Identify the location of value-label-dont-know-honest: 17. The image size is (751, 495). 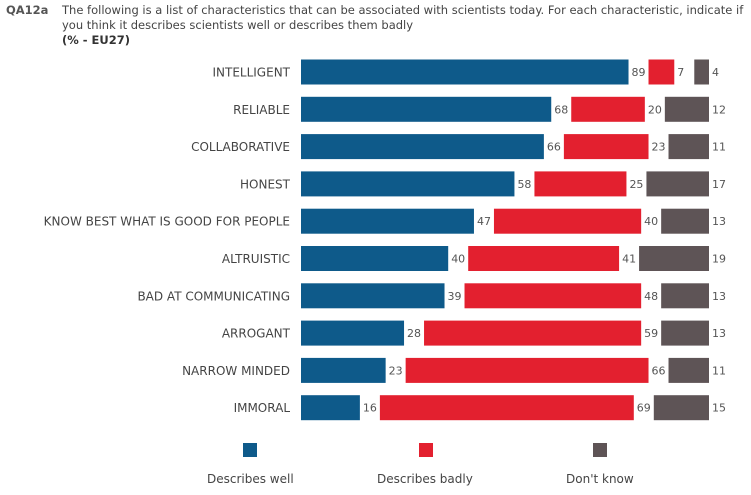
(719, 184).